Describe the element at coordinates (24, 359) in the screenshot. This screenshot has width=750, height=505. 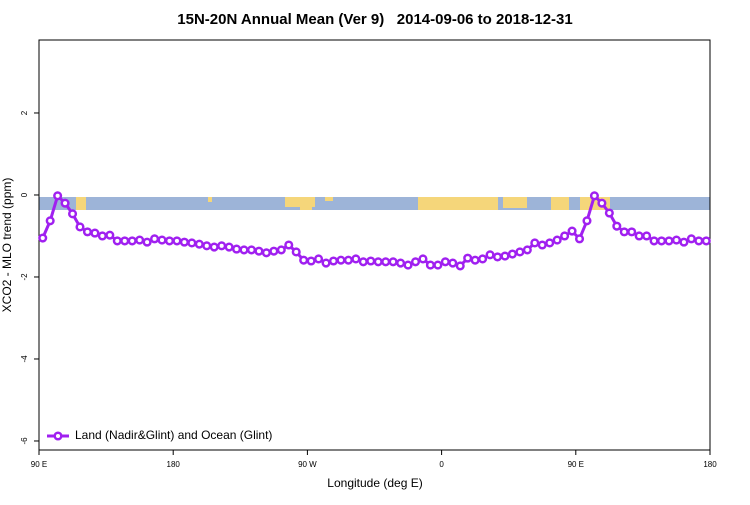
I see `y-tick-label: -4` at that location.